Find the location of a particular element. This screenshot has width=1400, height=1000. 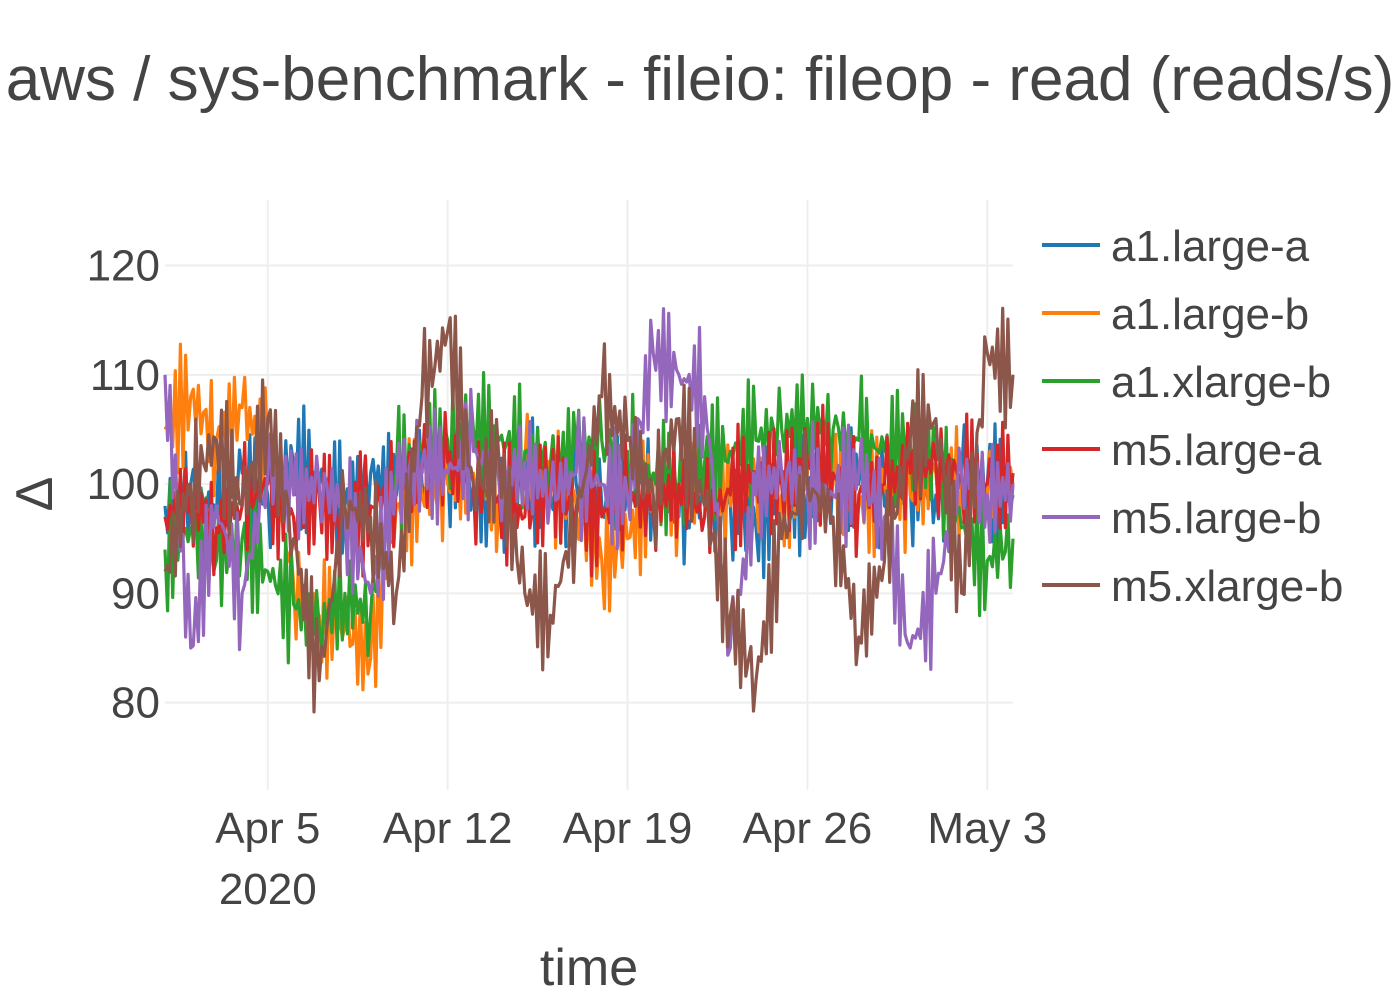

legend-item-a1.large-b: a1.large-b is located at coordinates (1175, 314).